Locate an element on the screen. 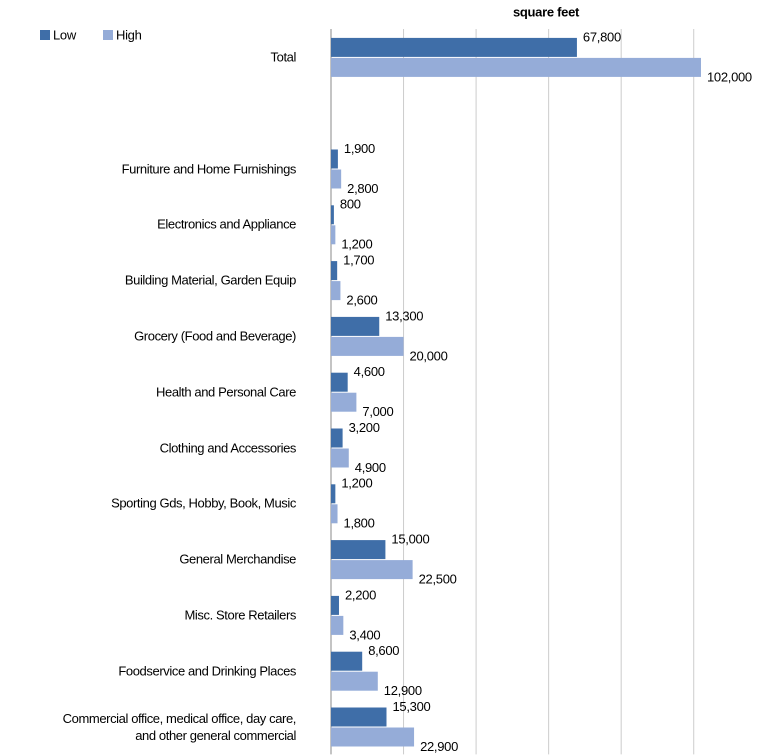 The image size is (763, 755). category-label: Clothing and Accessories is located at coordinates (228, 447).